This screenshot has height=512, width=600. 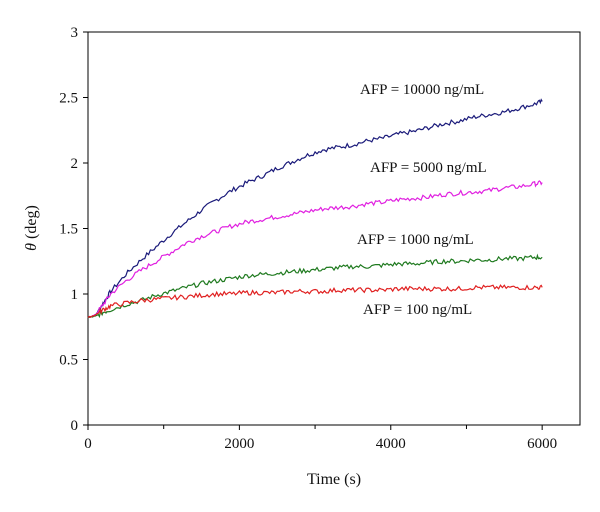 What do you see at coordinates (68, 361) in the screenshot?
I see `y-tick-label: 0.5` at bounding box center [68, 361].